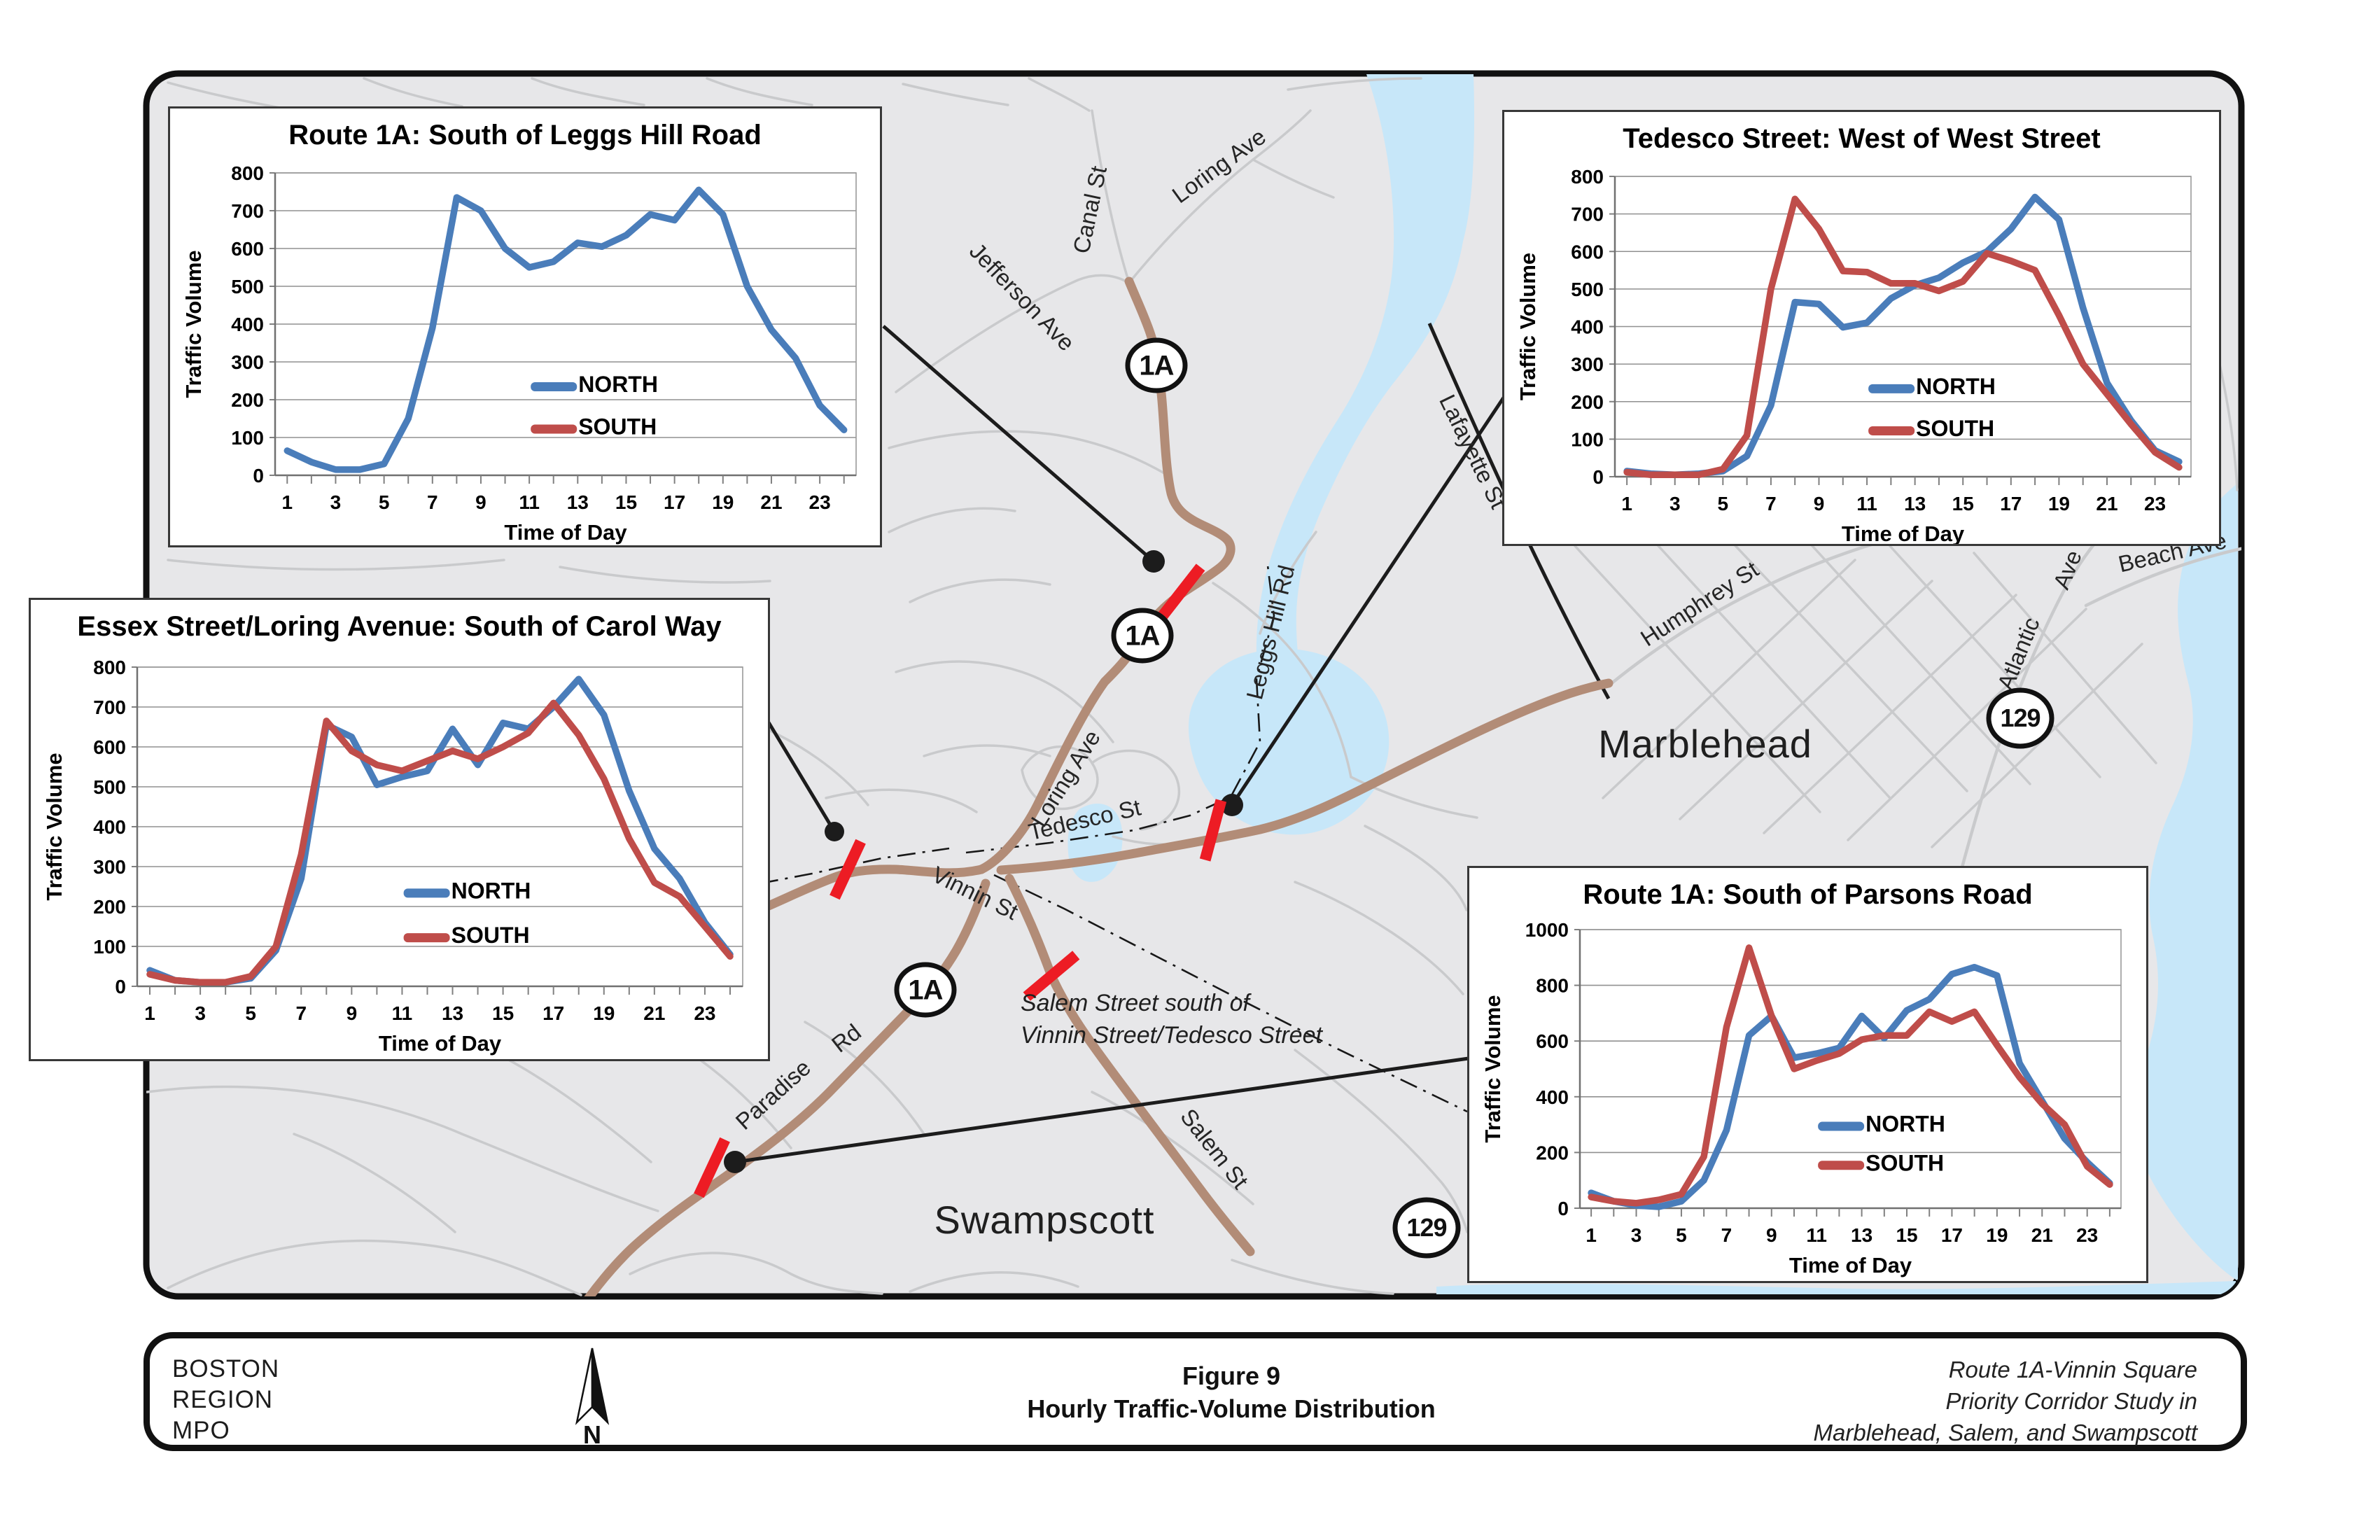 Image resolution: width=2380 pixels, height=1540 pixels. I want to click on agency-line: BOSTON, so click(226, 1368).